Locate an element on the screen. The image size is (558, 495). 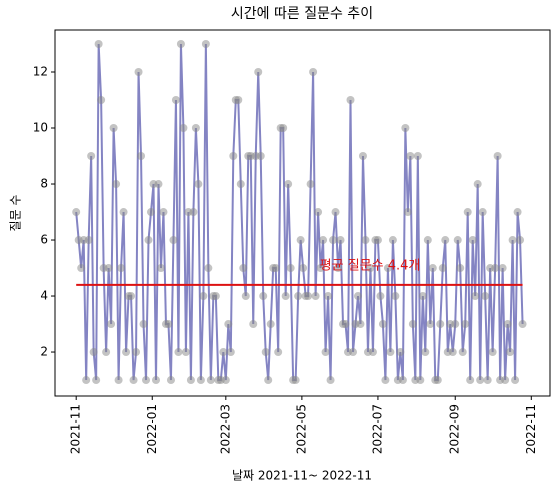
y-axis-label: 질문 수 is located at coordinates (16, 213).